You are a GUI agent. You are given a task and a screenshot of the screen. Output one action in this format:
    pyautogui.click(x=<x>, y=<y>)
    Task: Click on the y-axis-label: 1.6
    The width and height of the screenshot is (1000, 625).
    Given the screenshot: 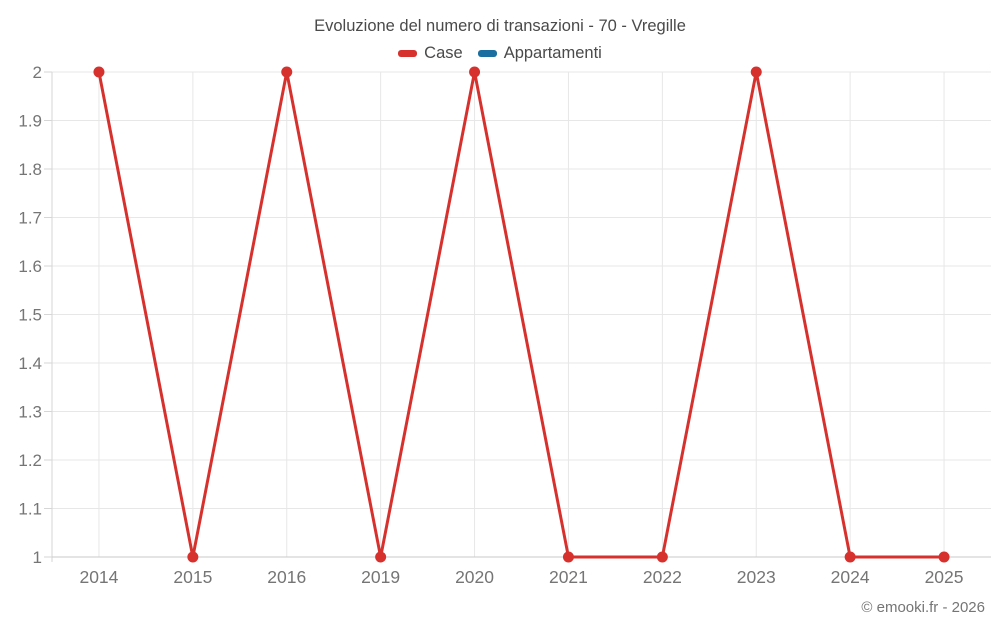 What is the action you would take?
    pyautogui.click(x=30, y=266)
    